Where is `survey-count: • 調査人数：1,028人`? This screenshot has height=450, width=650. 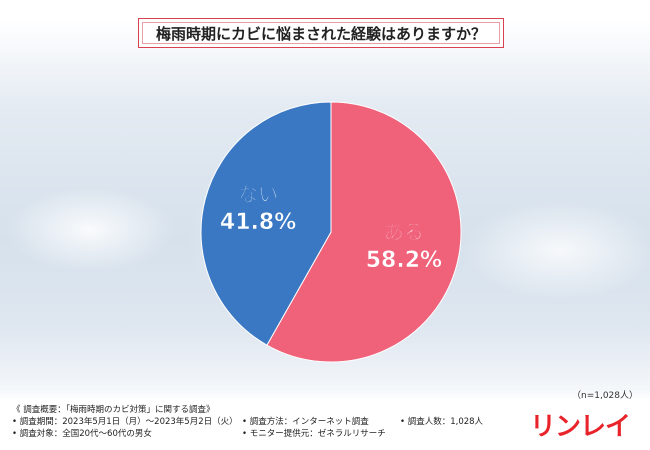 survey-count: • 調査人数：1,028人 is located at coordinates (442, 422).